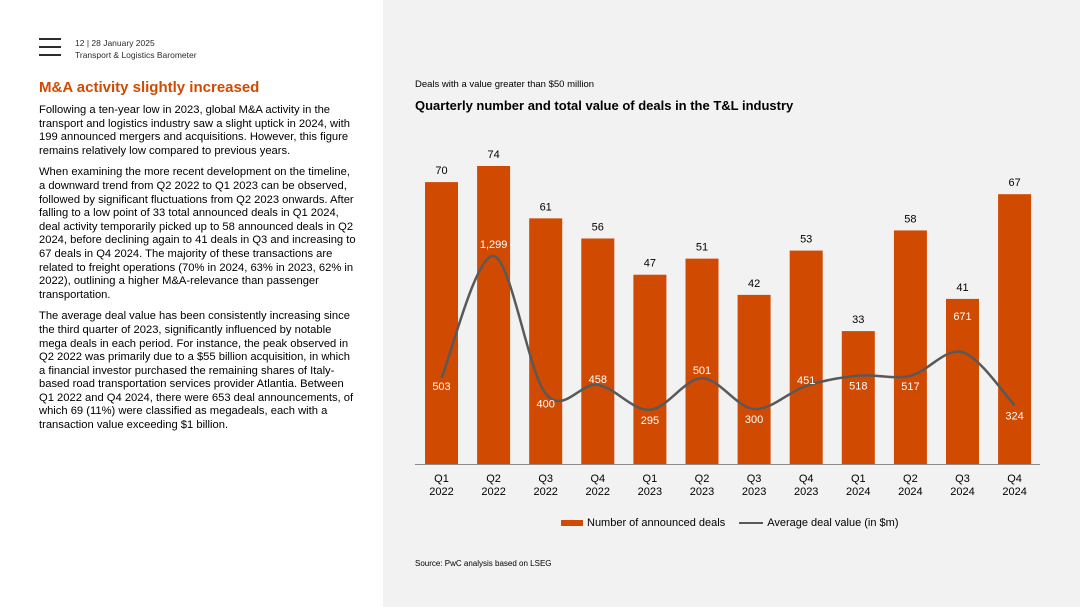 The image size is (1080, 607). Describe the element at coordinates (1014, 416) in the screenshot. I see `line-value-label: 324` at that location.